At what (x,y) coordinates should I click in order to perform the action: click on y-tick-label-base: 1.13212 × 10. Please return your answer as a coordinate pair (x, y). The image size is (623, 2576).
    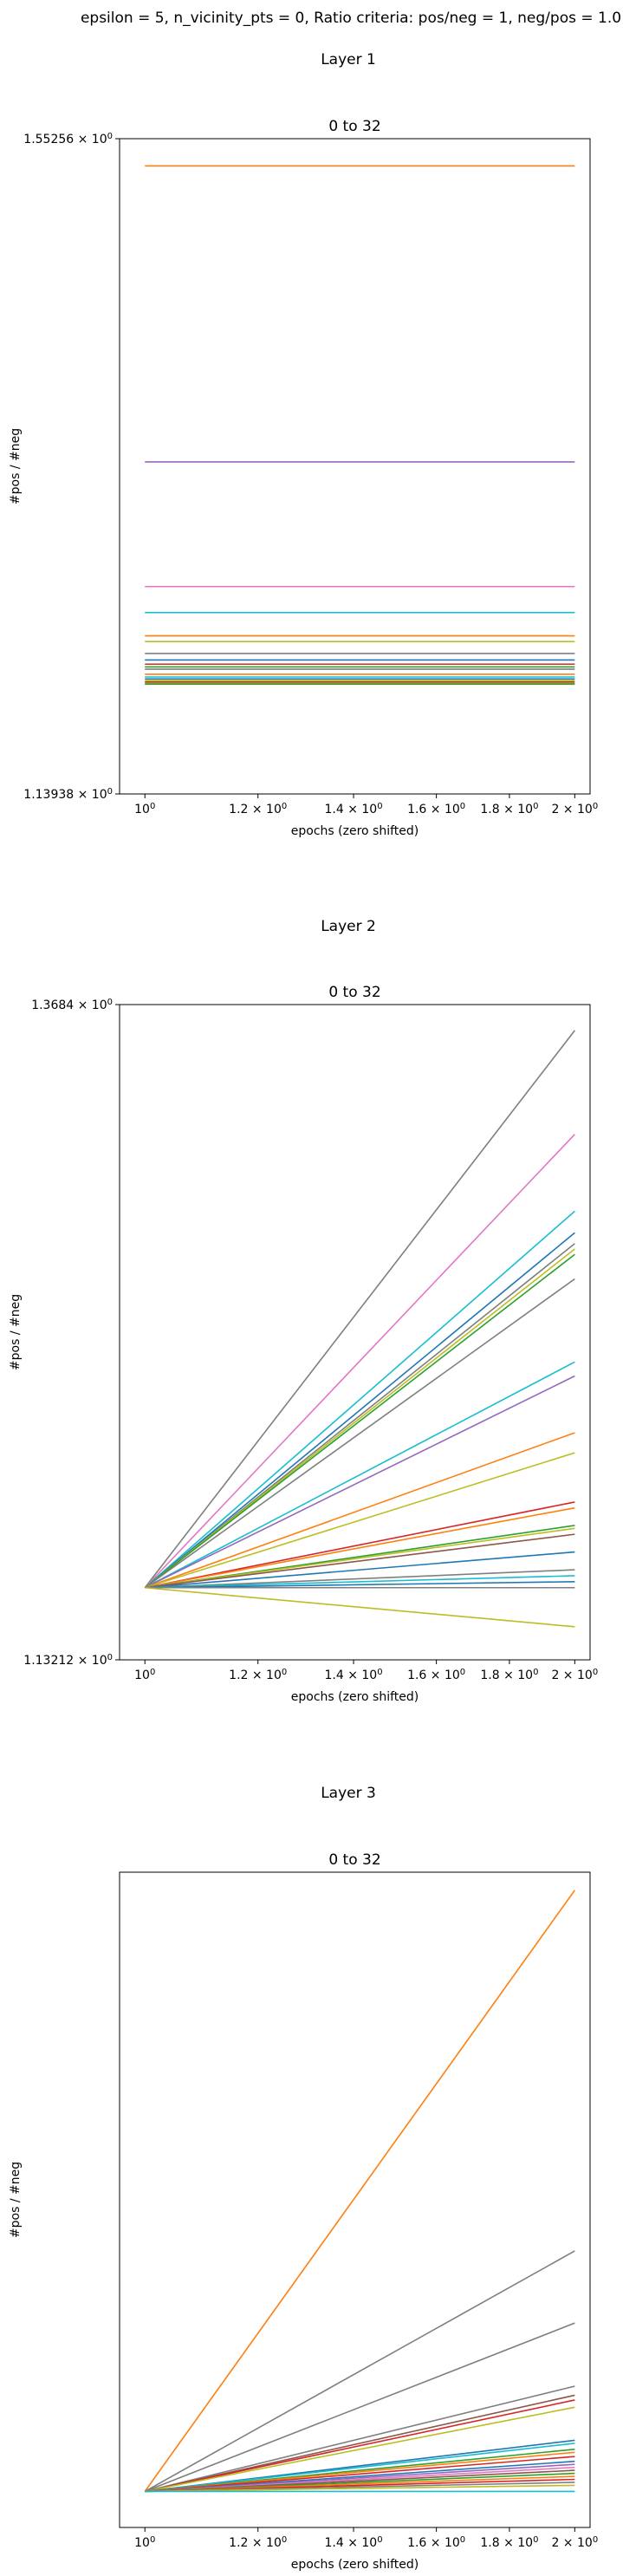
    Looking at the image, I should click on (65, 1661).